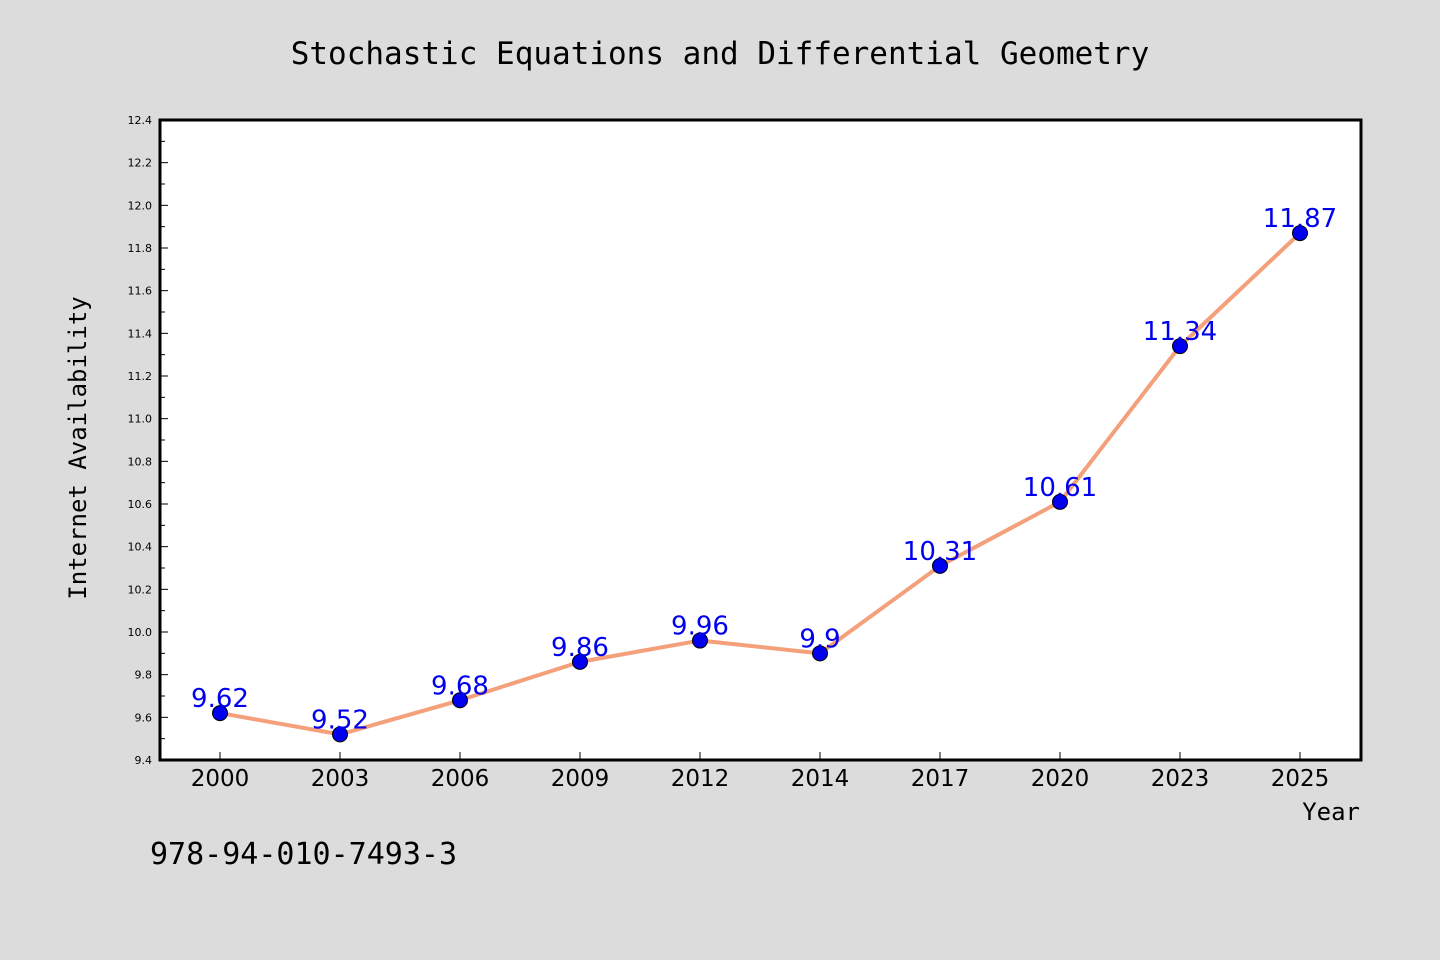 The width and height of the screenshot is (1440, 960). Describe the element at coordinates (140, 632) in the screenshot. I see `y-tick-label: 10.0` at that location.